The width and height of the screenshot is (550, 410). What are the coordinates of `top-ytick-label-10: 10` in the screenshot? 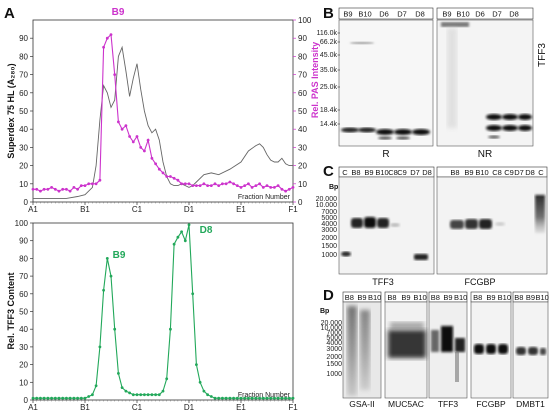 It's located at (23, 184).